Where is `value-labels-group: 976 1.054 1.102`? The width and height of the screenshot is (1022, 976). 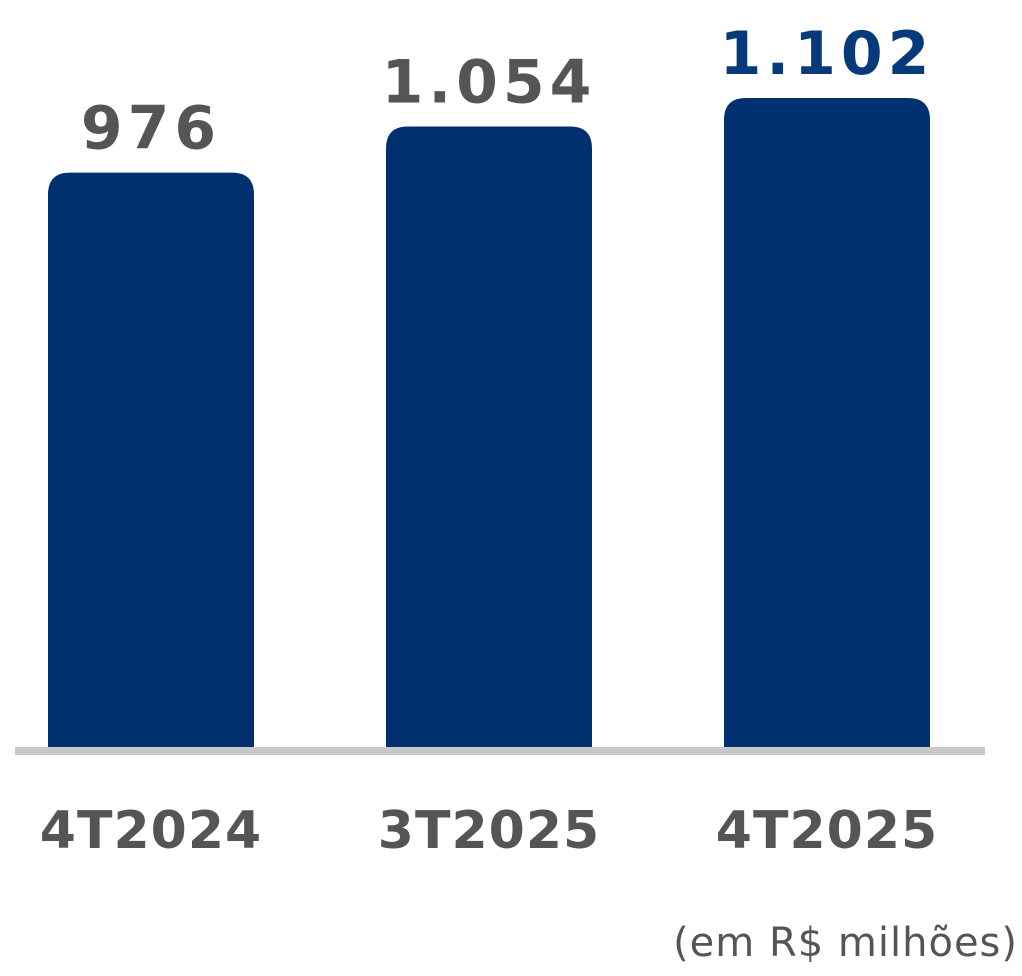 value-labels-group: 976 1.054 1.102 is located at coordinates (508, 91).